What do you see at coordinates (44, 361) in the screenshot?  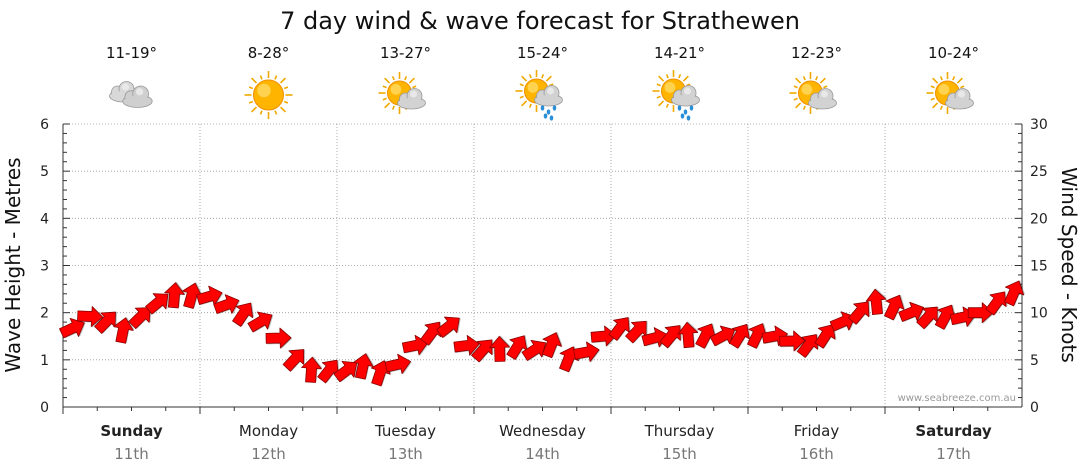 I see `wave-height-tick-label: 1` at bounding box center [44, 361].